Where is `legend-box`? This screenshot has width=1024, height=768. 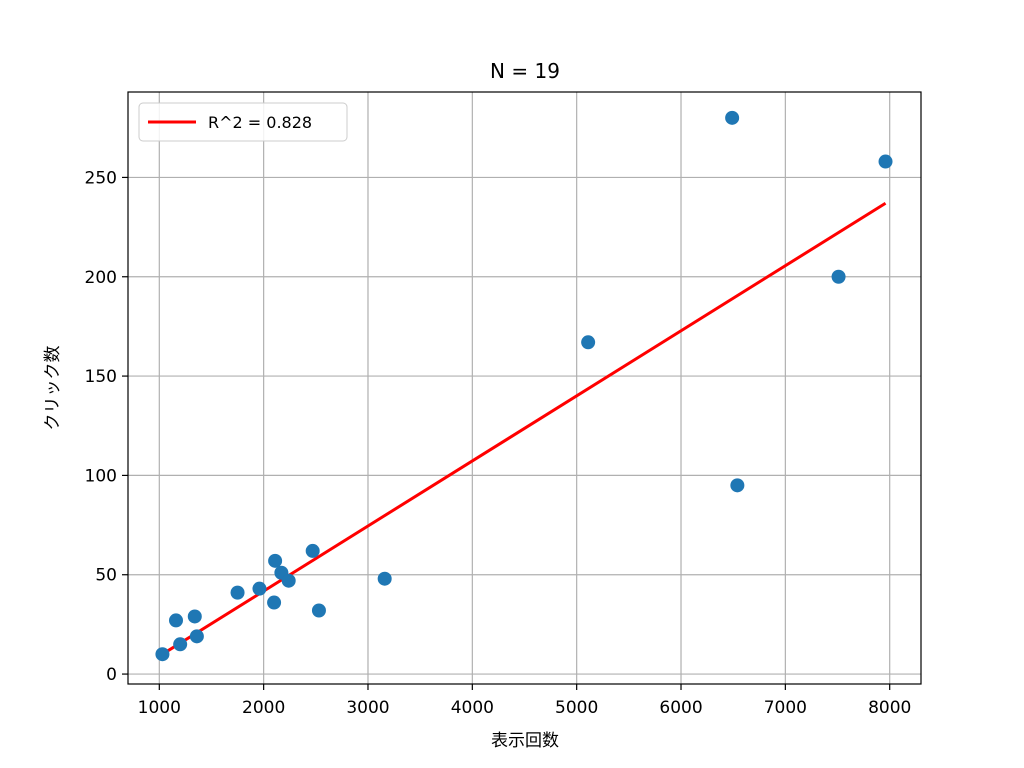
legend-box is located at coordinates (243, 122).